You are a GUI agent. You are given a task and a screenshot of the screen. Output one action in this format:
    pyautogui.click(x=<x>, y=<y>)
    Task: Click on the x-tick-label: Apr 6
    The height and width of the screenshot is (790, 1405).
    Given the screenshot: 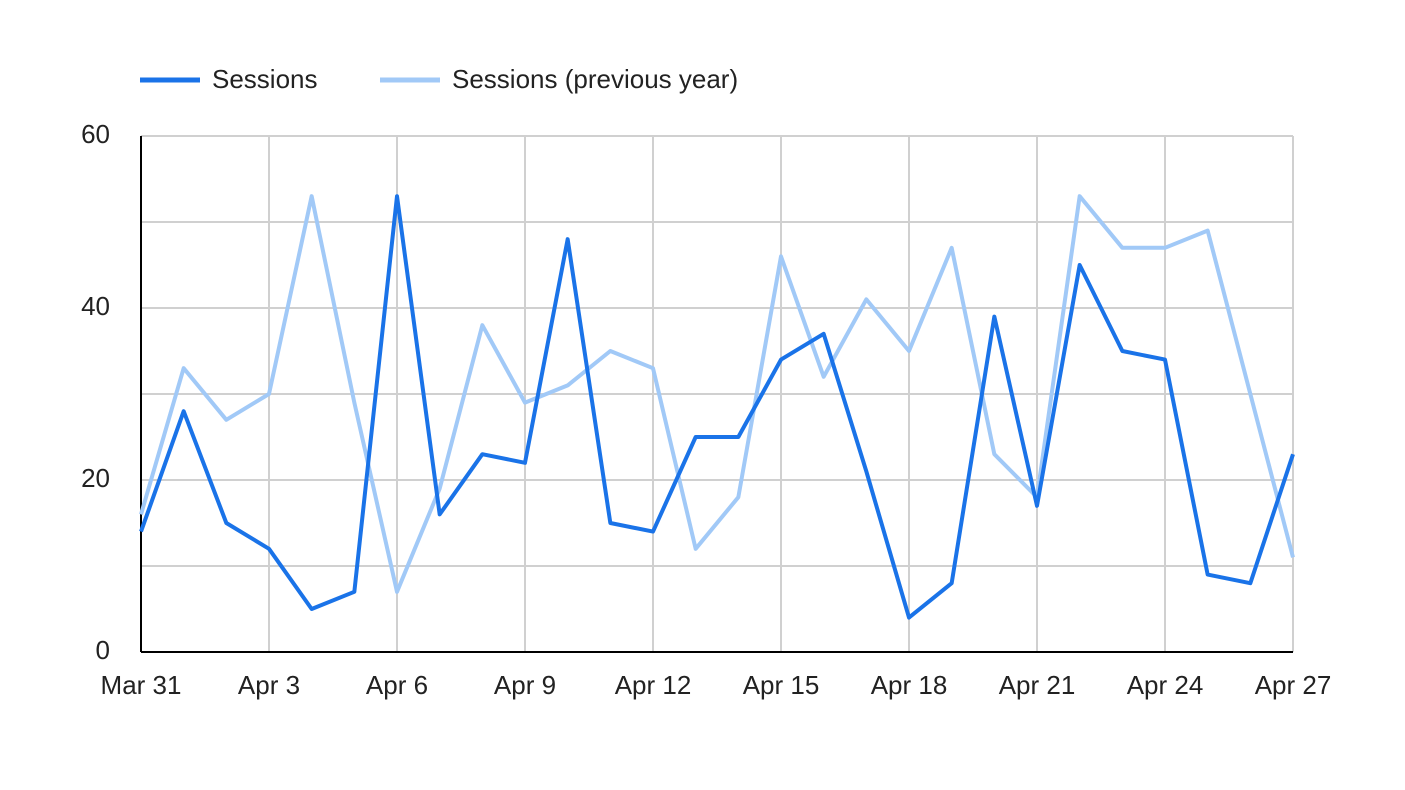 What is the action you would take?
    pyautogui.click(x=397, y=685)
    